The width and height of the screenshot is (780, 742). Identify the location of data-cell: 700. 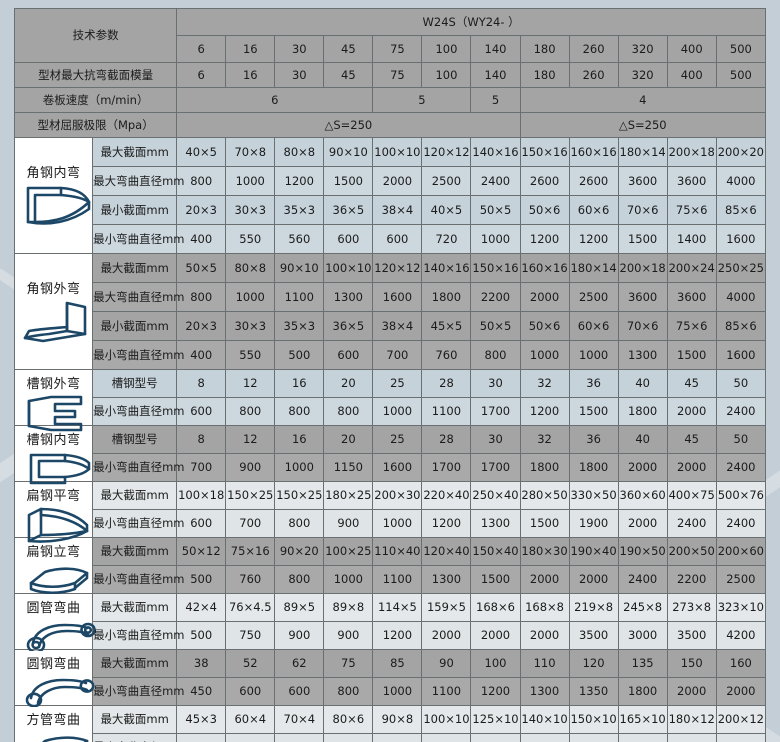
(250, 523).